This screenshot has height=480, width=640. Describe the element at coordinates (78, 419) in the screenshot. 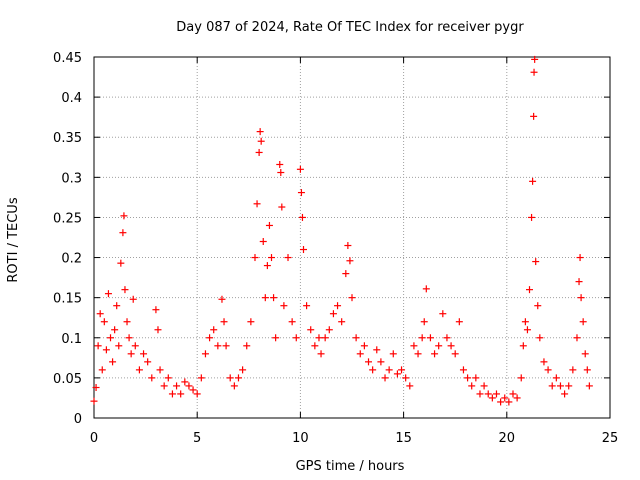

I see `y-tick-label: 0` at that location.